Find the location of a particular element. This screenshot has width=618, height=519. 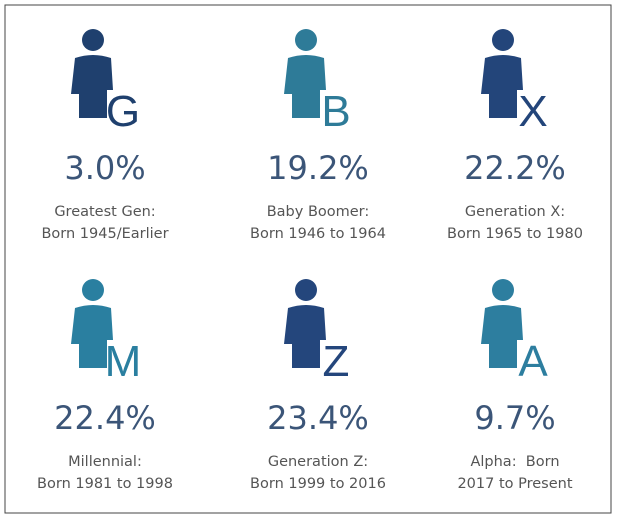

generation-letter: M is located at coordinates (123, 361).